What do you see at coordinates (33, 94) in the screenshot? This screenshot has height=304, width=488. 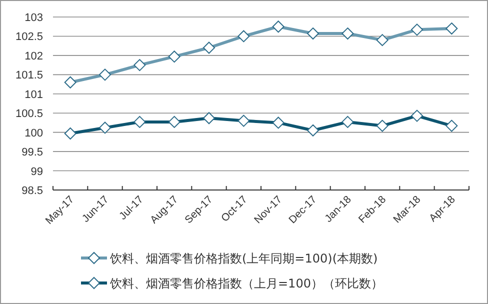 I see `y-tick-label: 101` at bounding box center [33, 94].